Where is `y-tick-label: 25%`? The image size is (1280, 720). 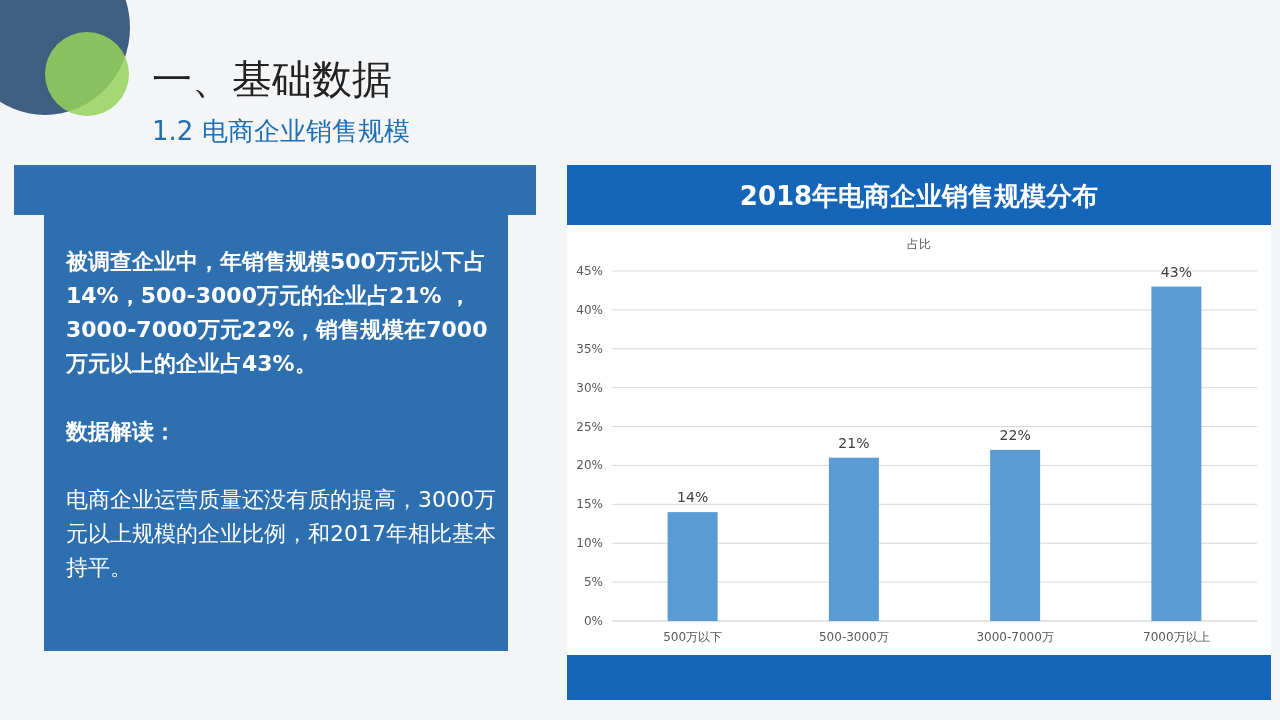
y-tick-label: 25% is located at coordinates (589, 426).